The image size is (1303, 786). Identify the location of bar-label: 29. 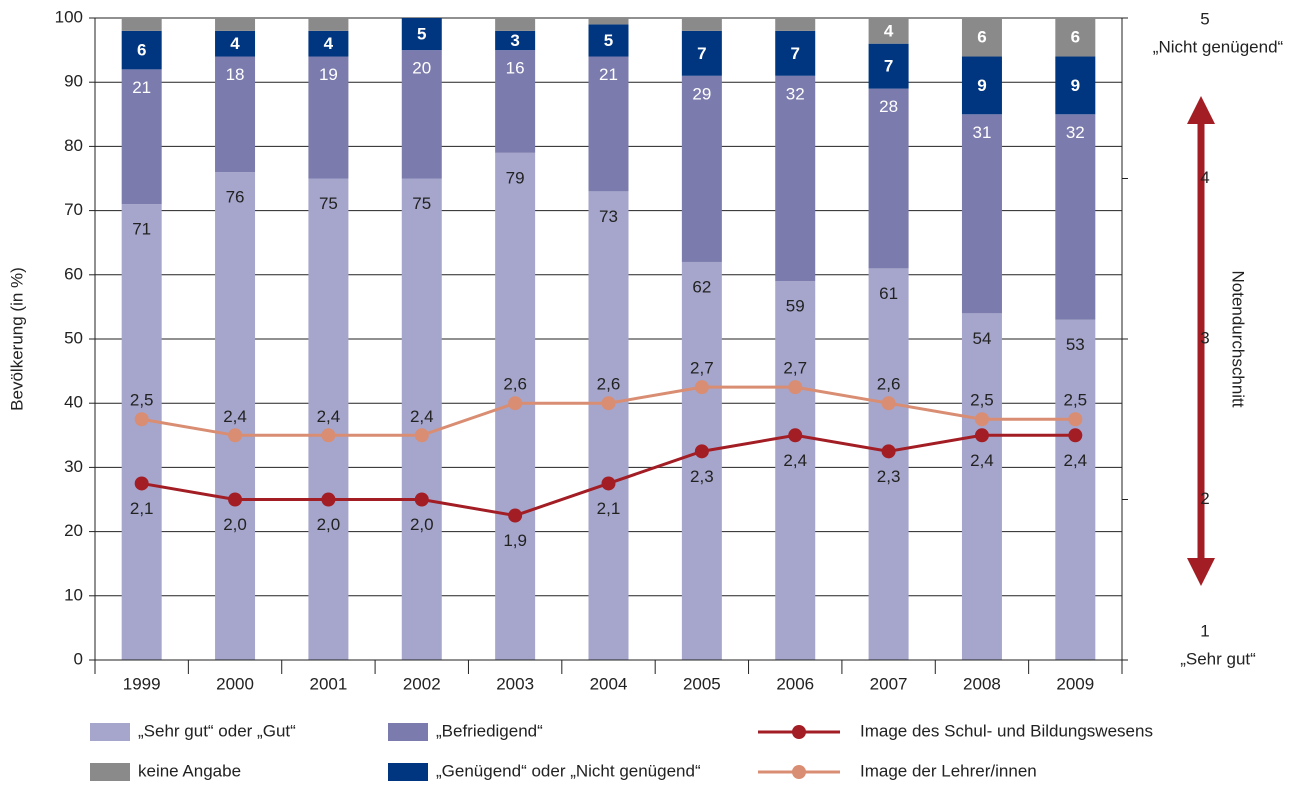
(701, 93).